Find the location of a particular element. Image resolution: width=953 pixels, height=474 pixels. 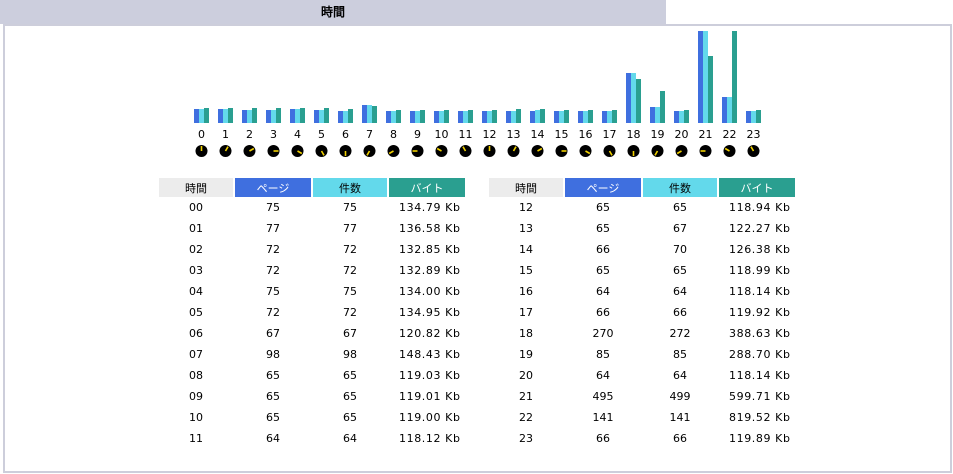

cell-bytes: 288.70 Kb is located at coordinates (760, 354).